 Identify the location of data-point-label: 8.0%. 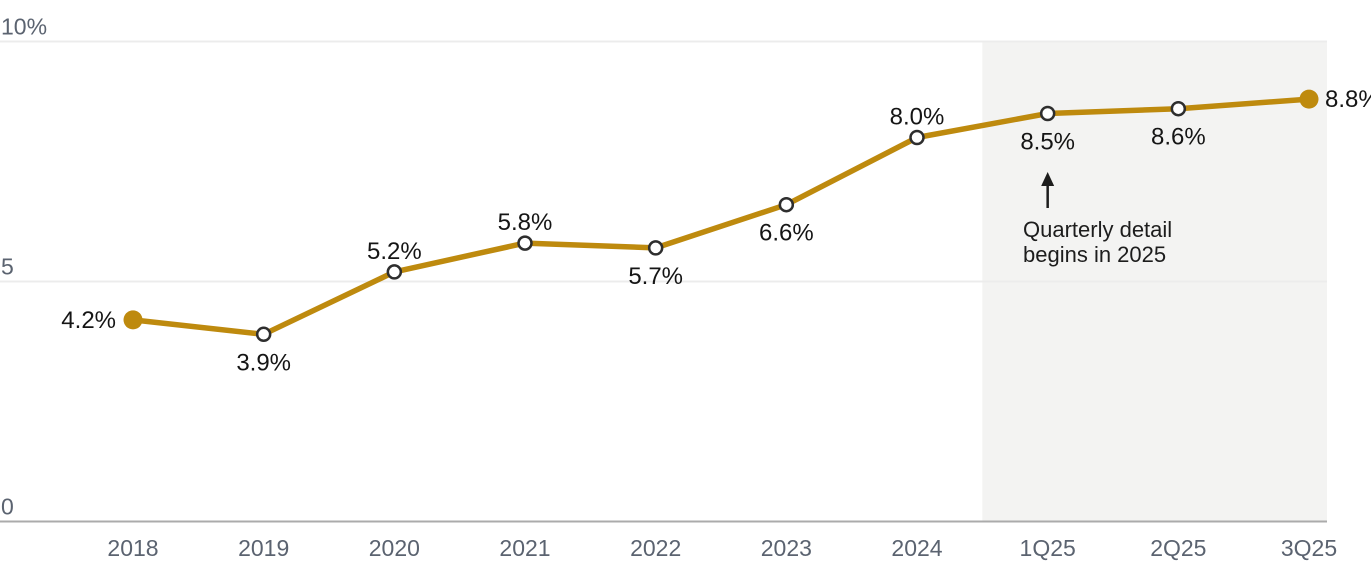
(917, 117).